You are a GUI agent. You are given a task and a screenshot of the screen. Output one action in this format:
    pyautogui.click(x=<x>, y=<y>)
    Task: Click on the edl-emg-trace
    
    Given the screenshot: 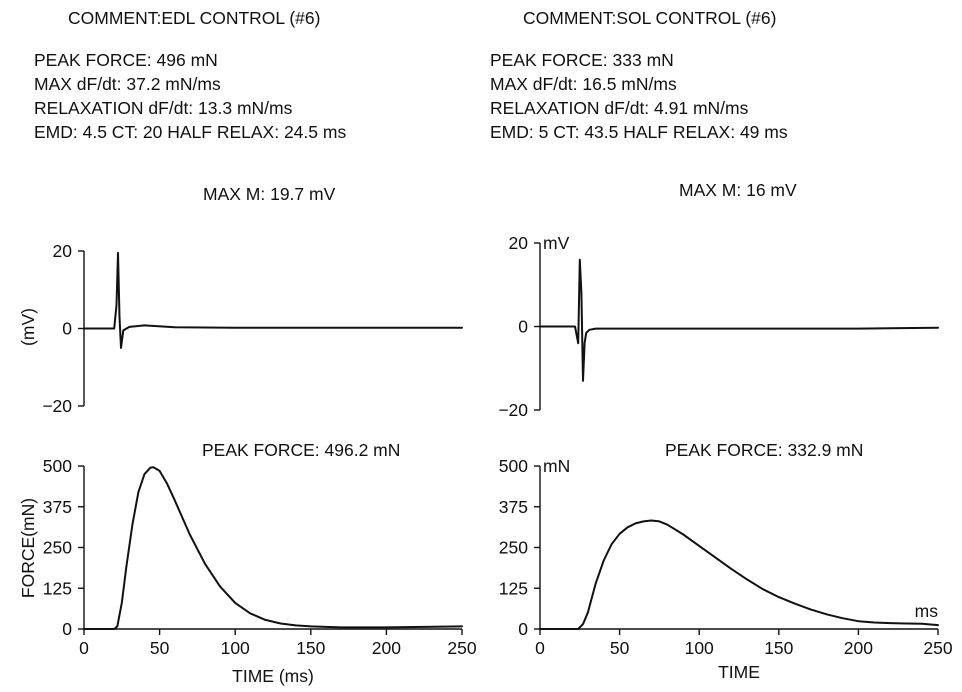 What is the action you would take?
    pyautogui.click(x=273, y=300)
    